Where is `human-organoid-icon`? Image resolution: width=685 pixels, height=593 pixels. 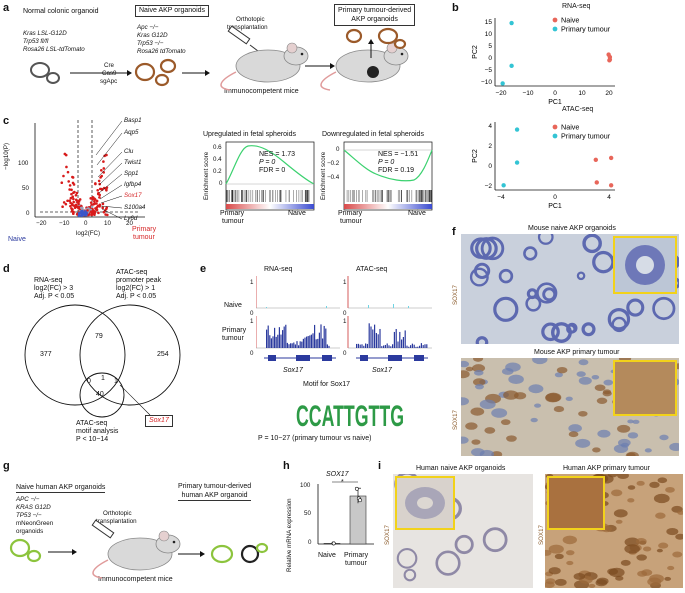
human-organoid-icon is located at coordinates (25, 550).